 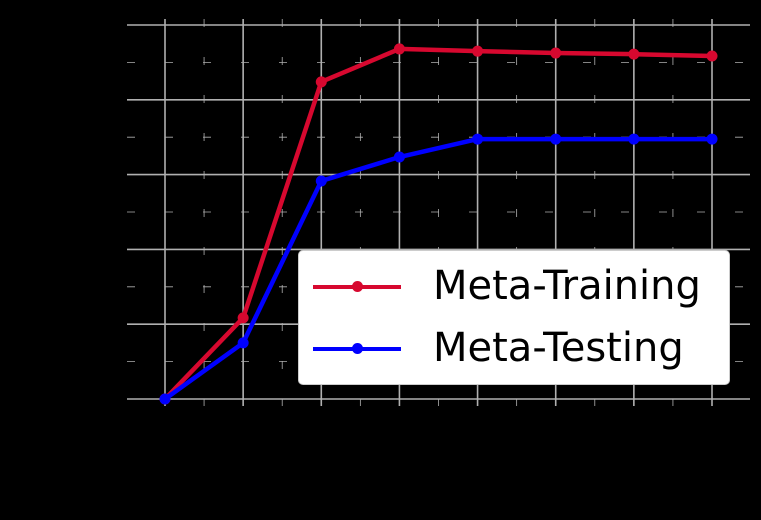 What do you see at coordinates (567, 286) in the screenshot?
I see `legend-label: Meta-Training` at bounding box center [567, 286].